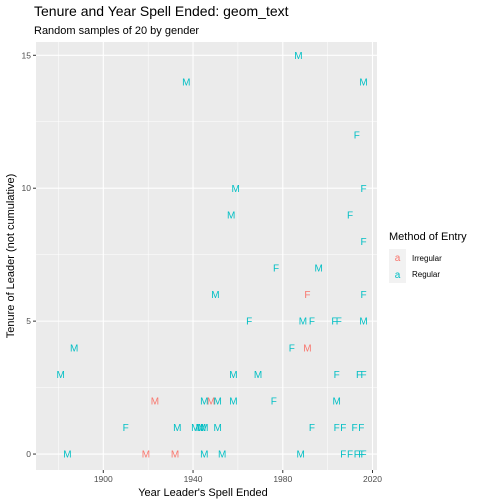 The height and width of the screenshot is (504, 504). I want to click on legend: Method of Entry a Irregular a Regular, so click(428, 257).